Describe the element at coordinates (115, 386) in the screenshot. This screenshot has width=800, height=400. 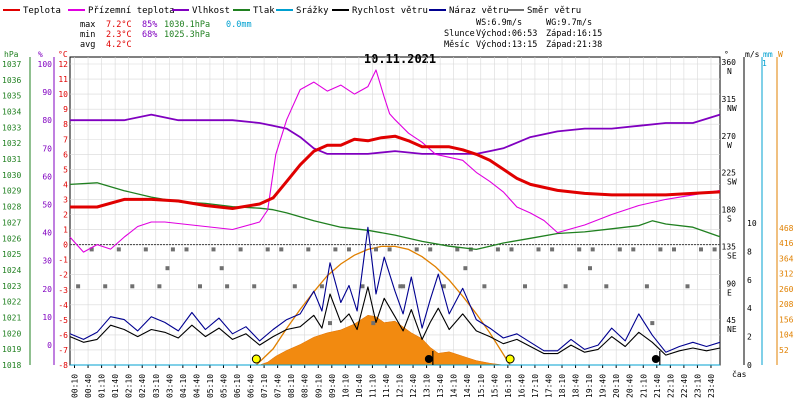
I see `x-tick-label: 01:40` at that location.